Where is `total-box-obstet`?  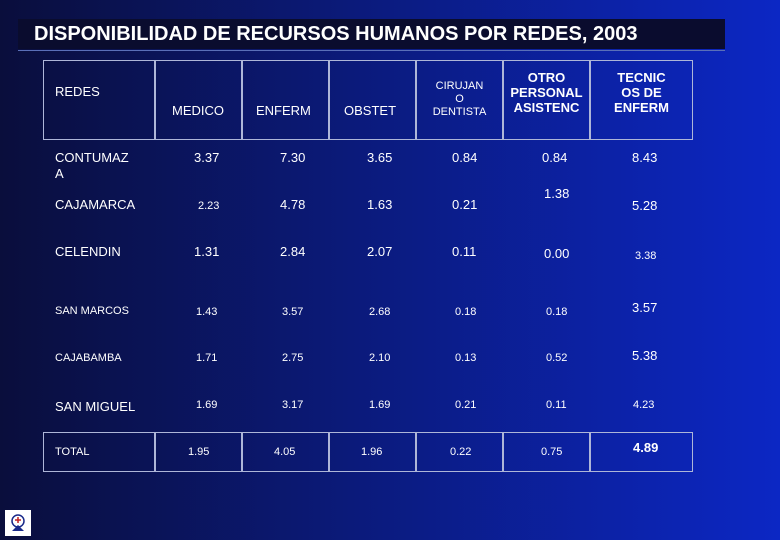 total-box-obstet is located at coordinates (372, 452).